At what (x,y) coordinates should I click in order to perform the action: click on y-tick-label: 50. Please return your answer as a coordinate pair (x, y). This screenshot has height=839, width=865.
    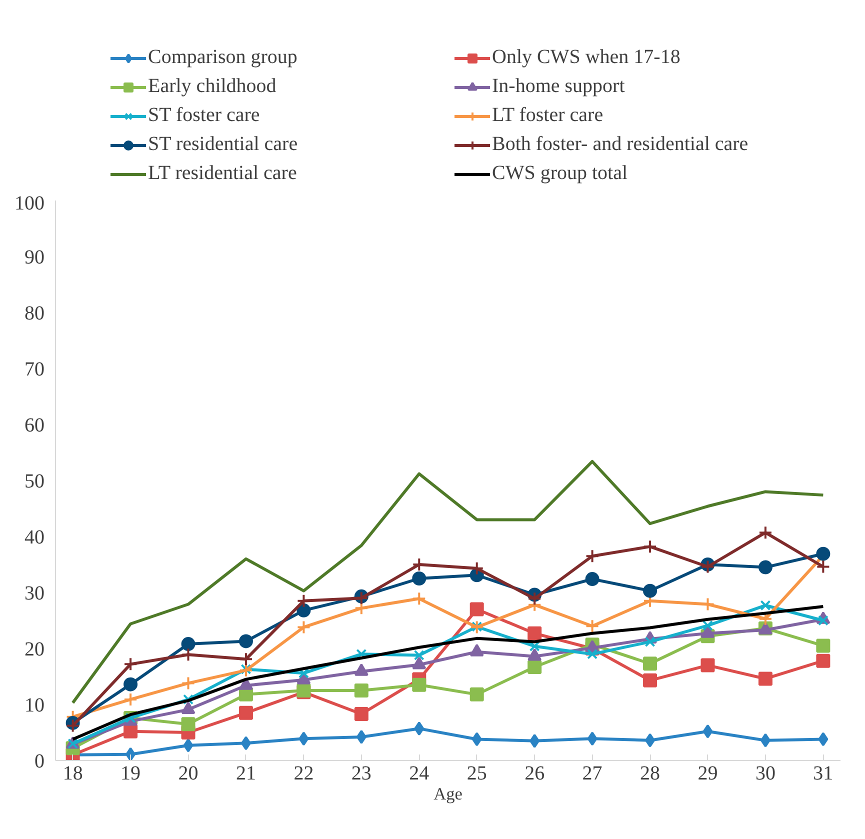
    Looking at the image, I should click on (34, 481).